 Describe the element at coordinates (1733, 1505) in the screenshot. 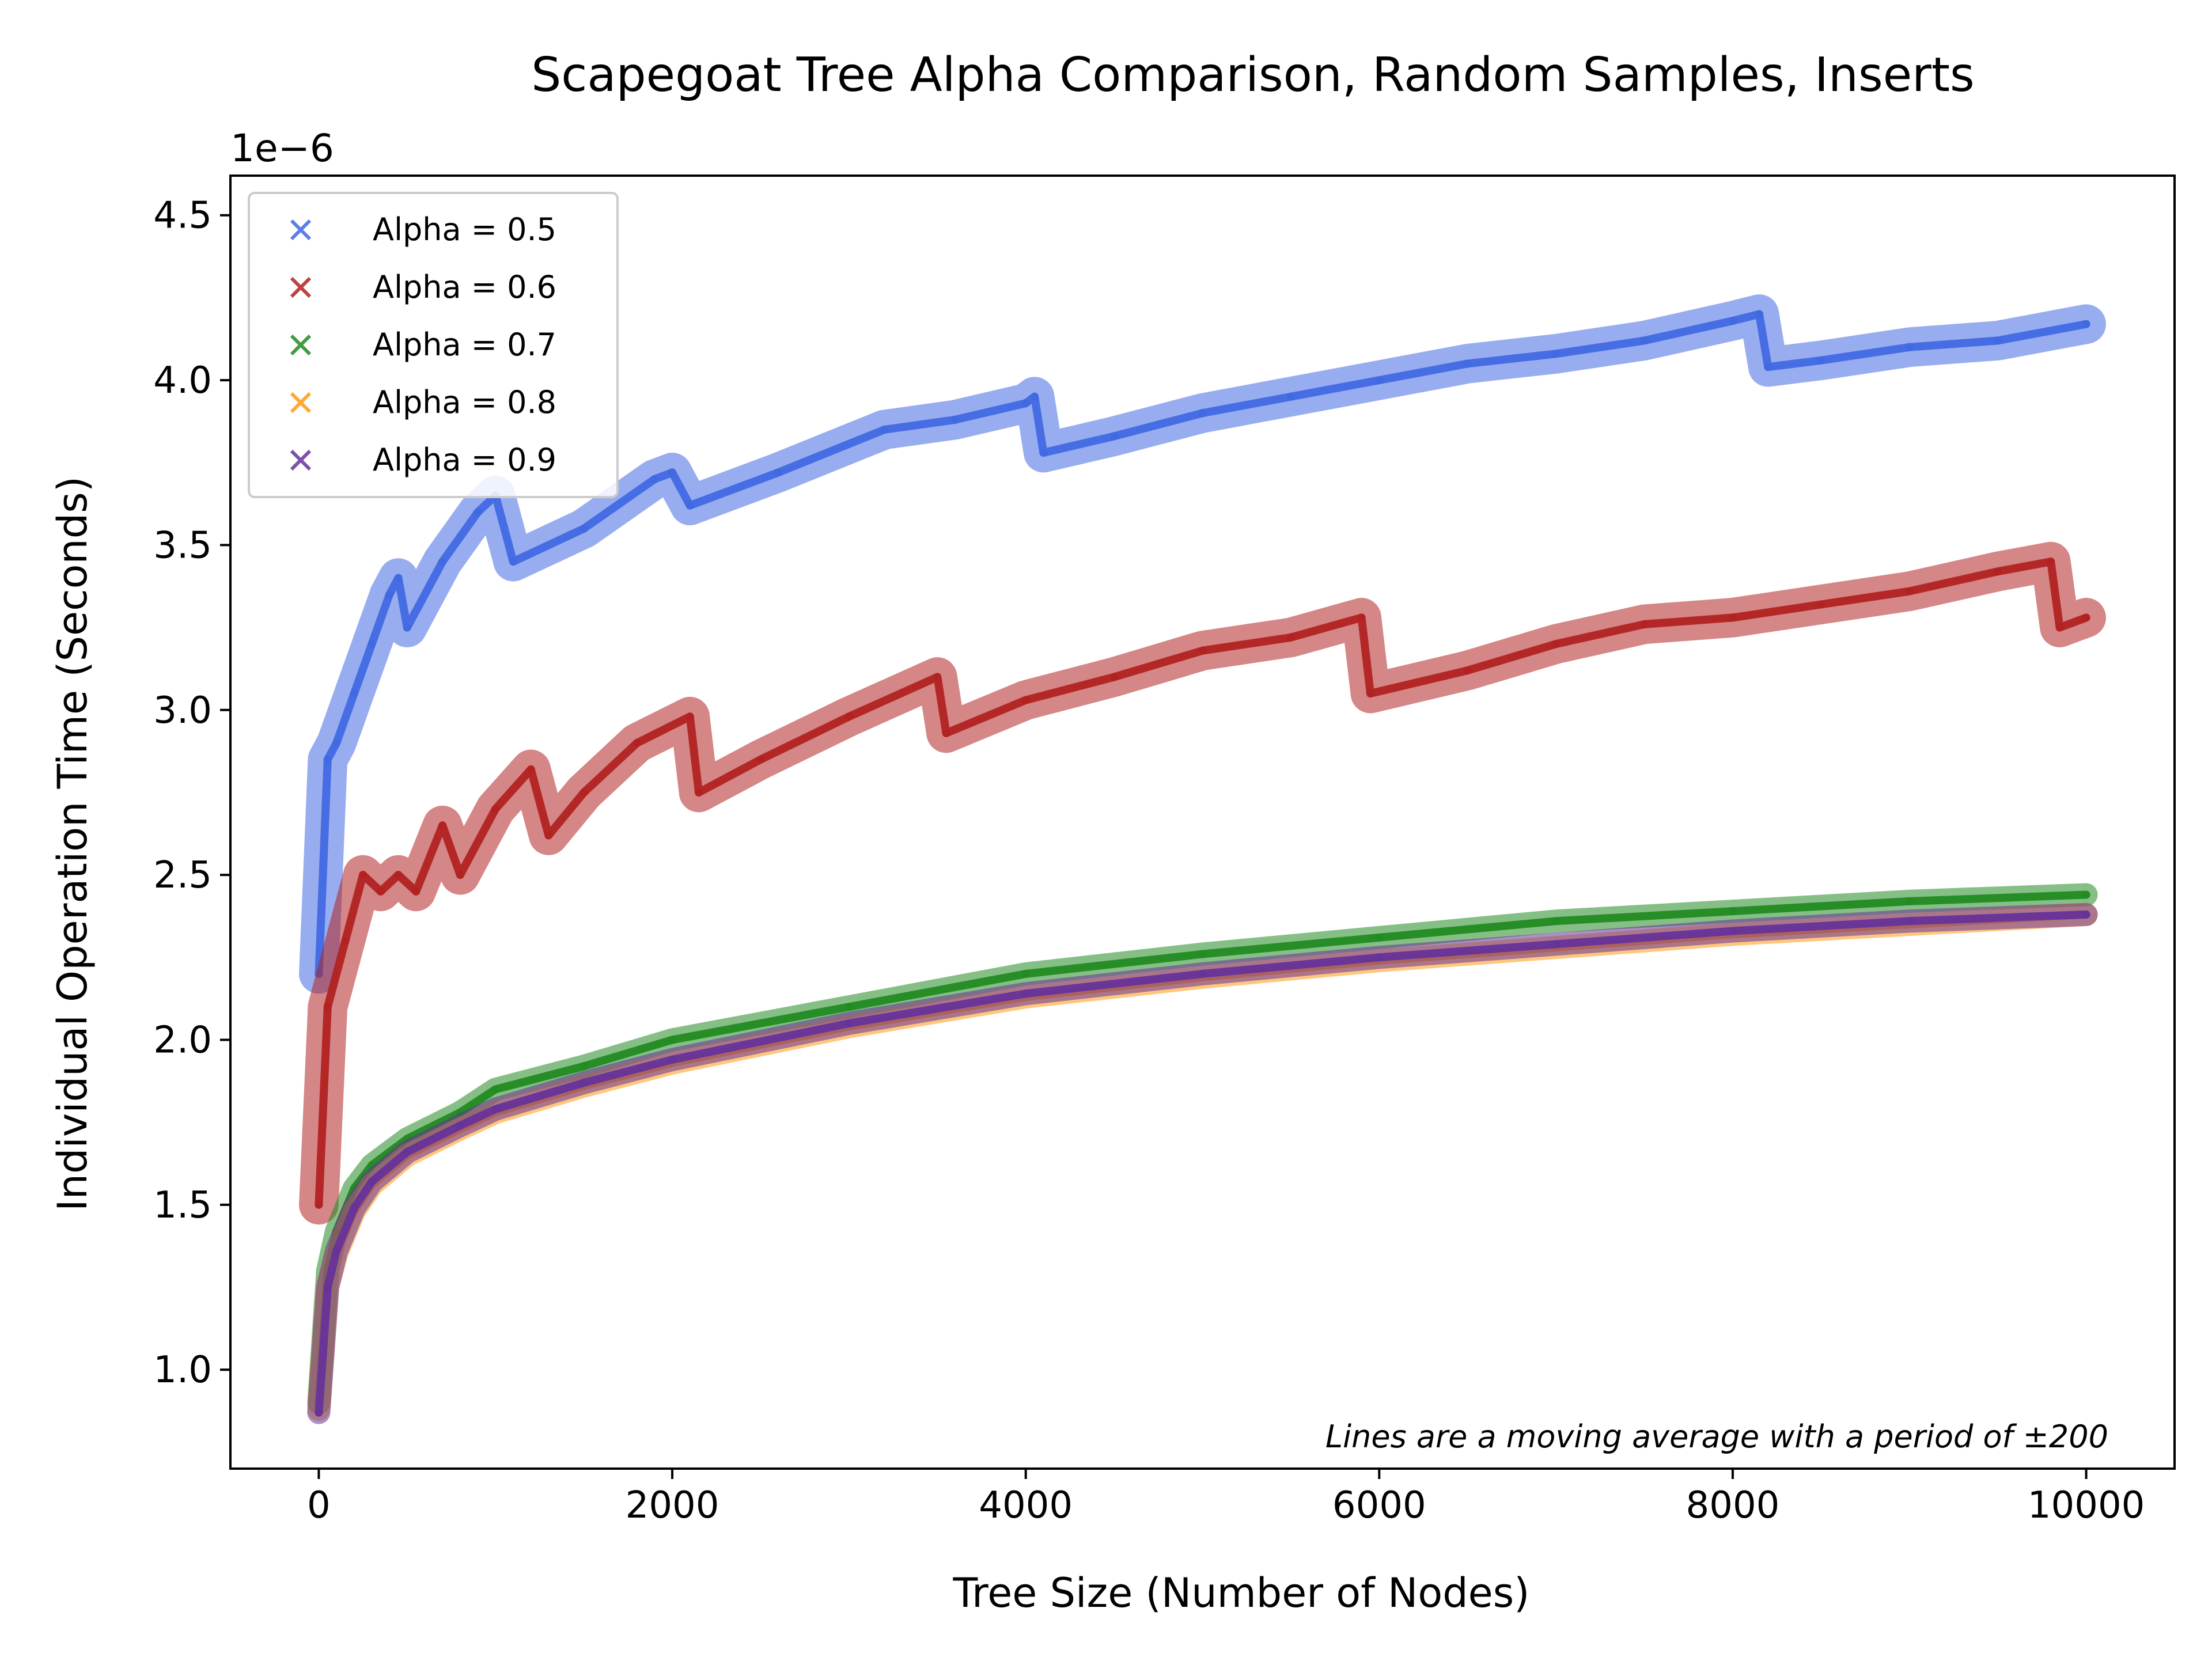

I see `x-tick-label: 8000` at that location.